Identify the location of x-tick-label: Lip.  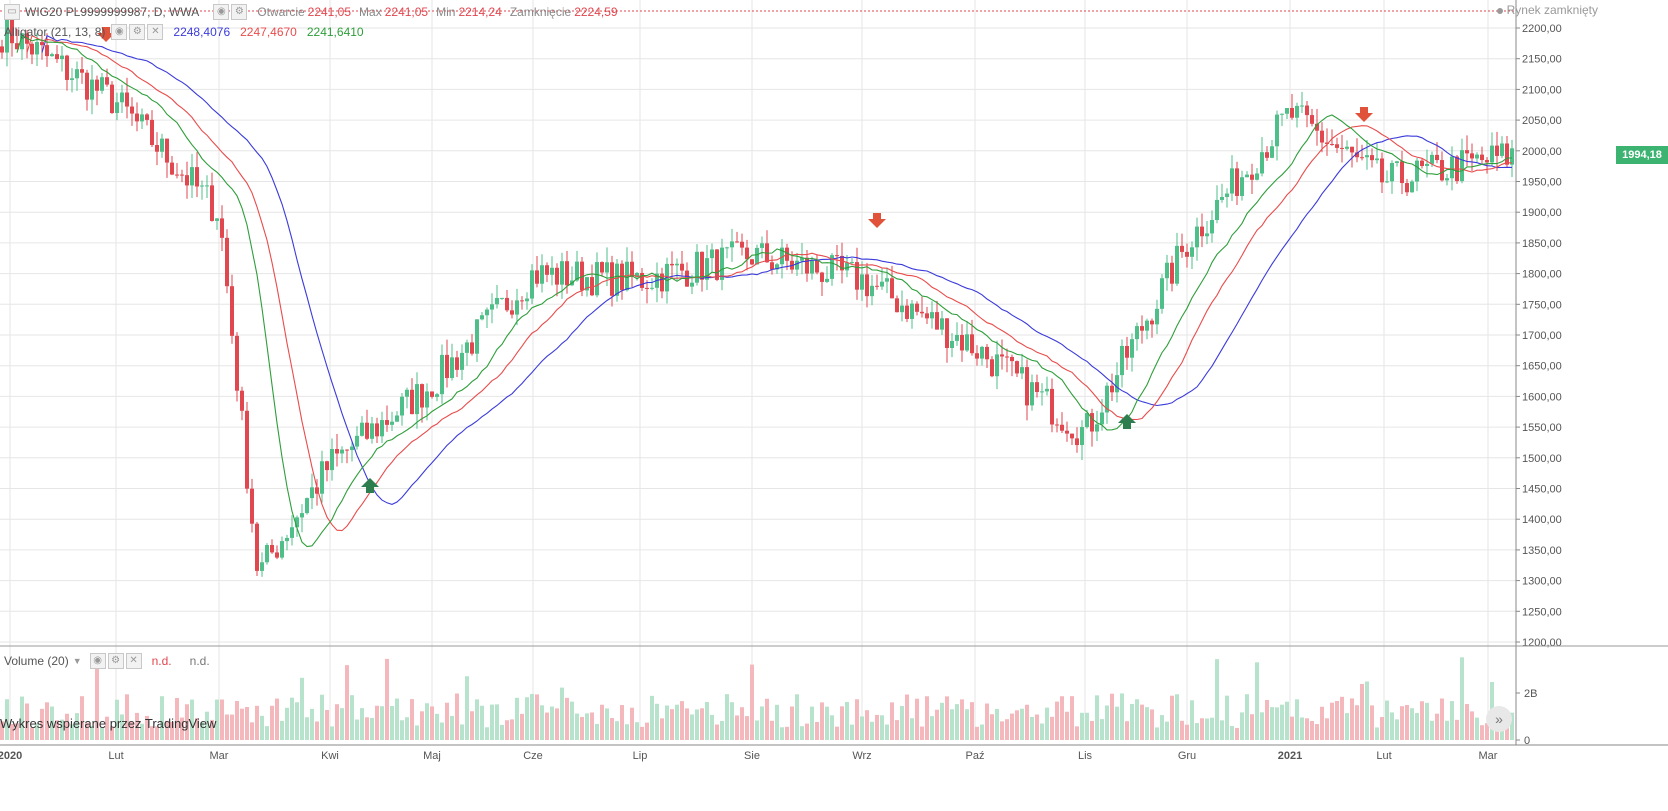
(640, 756).